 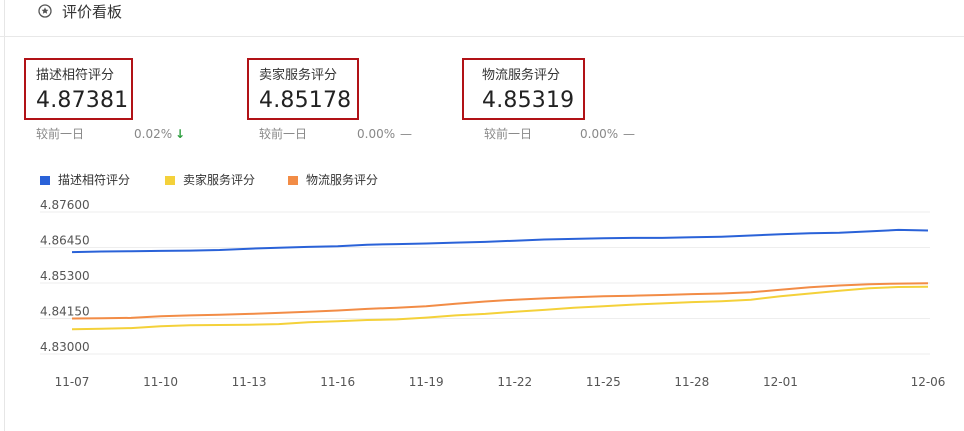 What do you see at coordinates (249, 382) in the screenshot?
I see `x-tick-label: 11-13` at bounding box center [249, 382].